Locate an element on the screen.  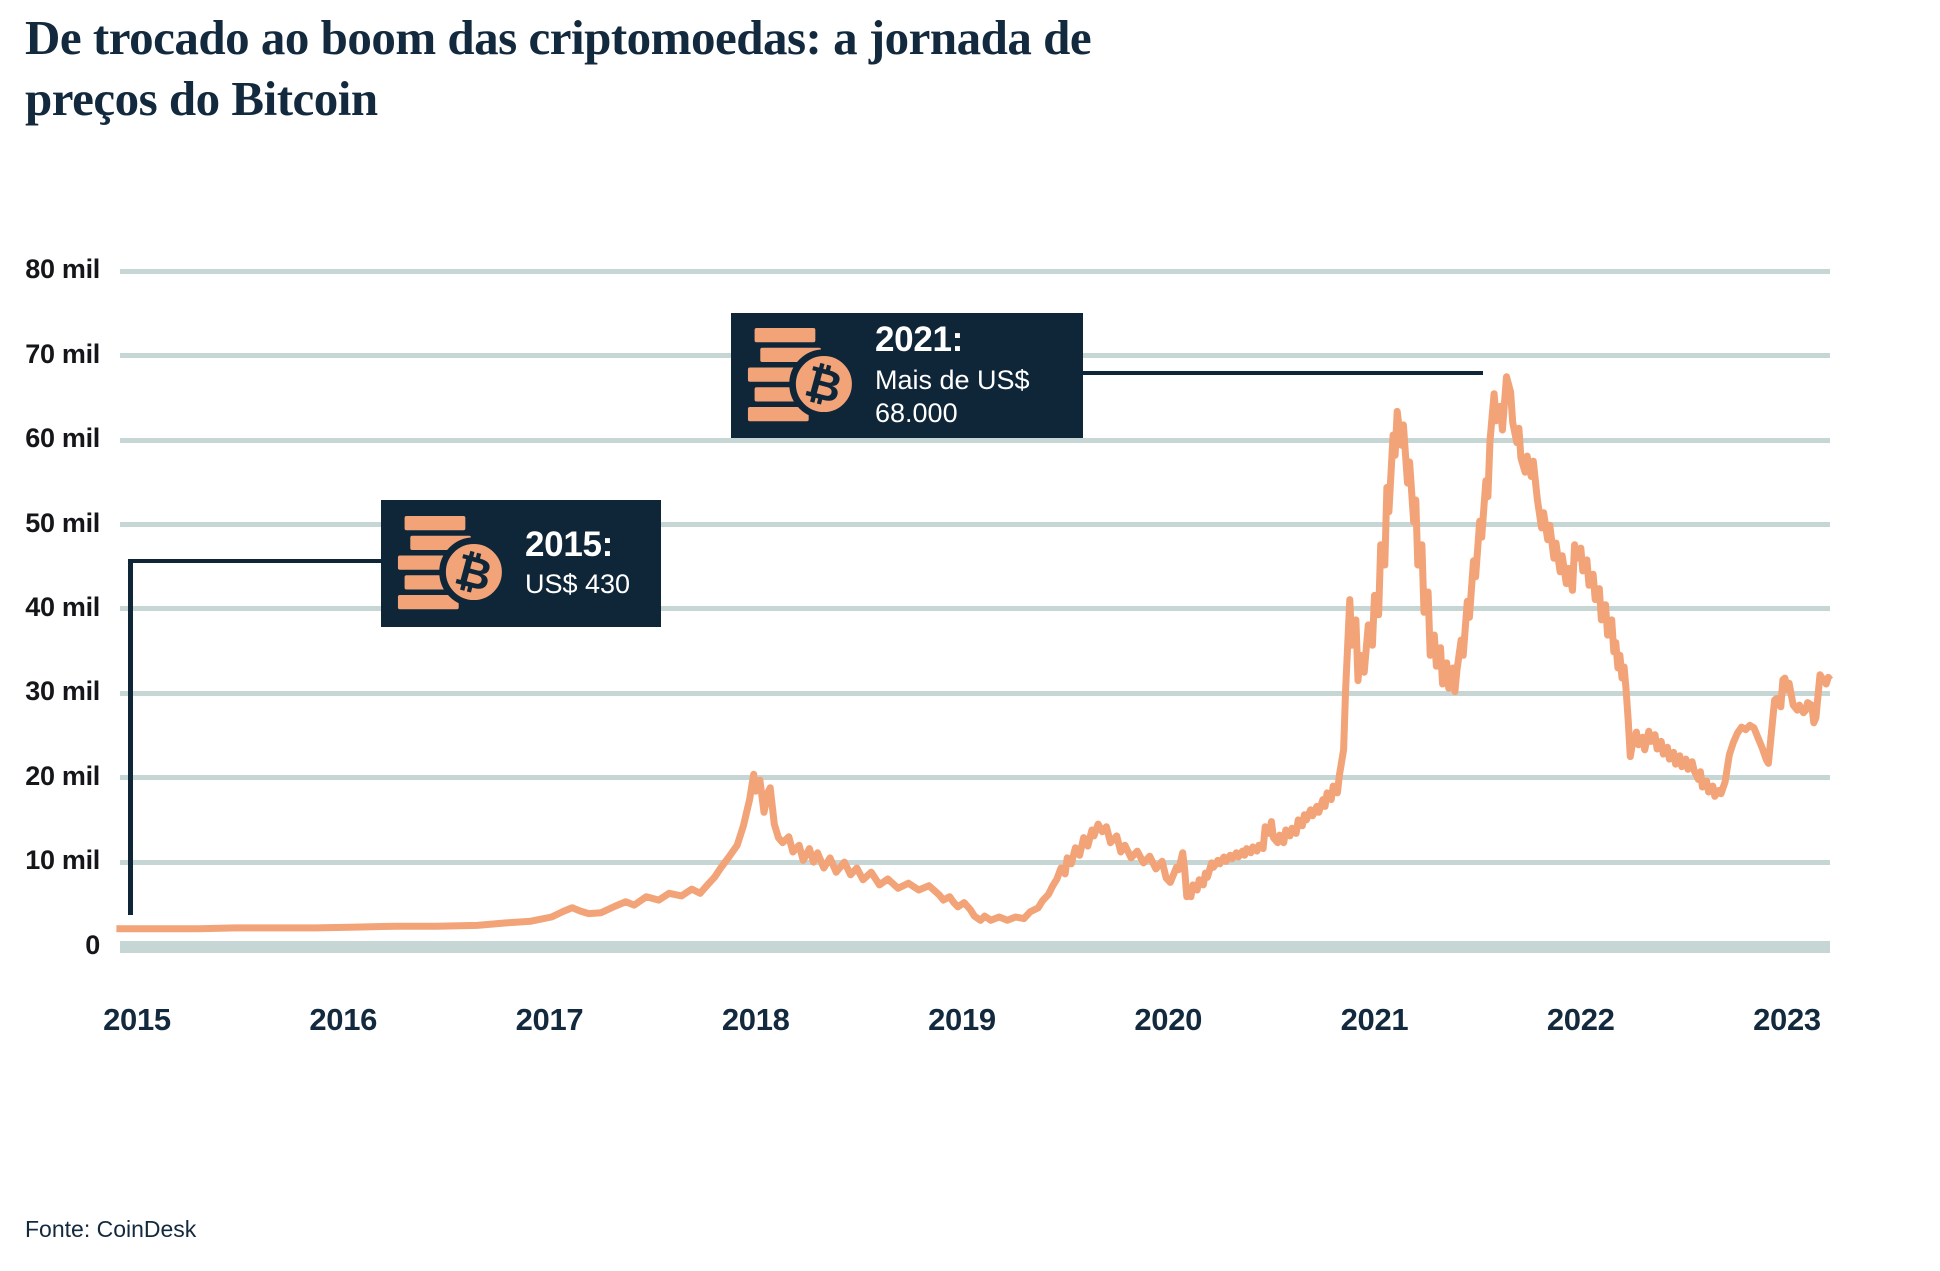
callout-2015-year: 2015: is located at coordinates (569, 544).